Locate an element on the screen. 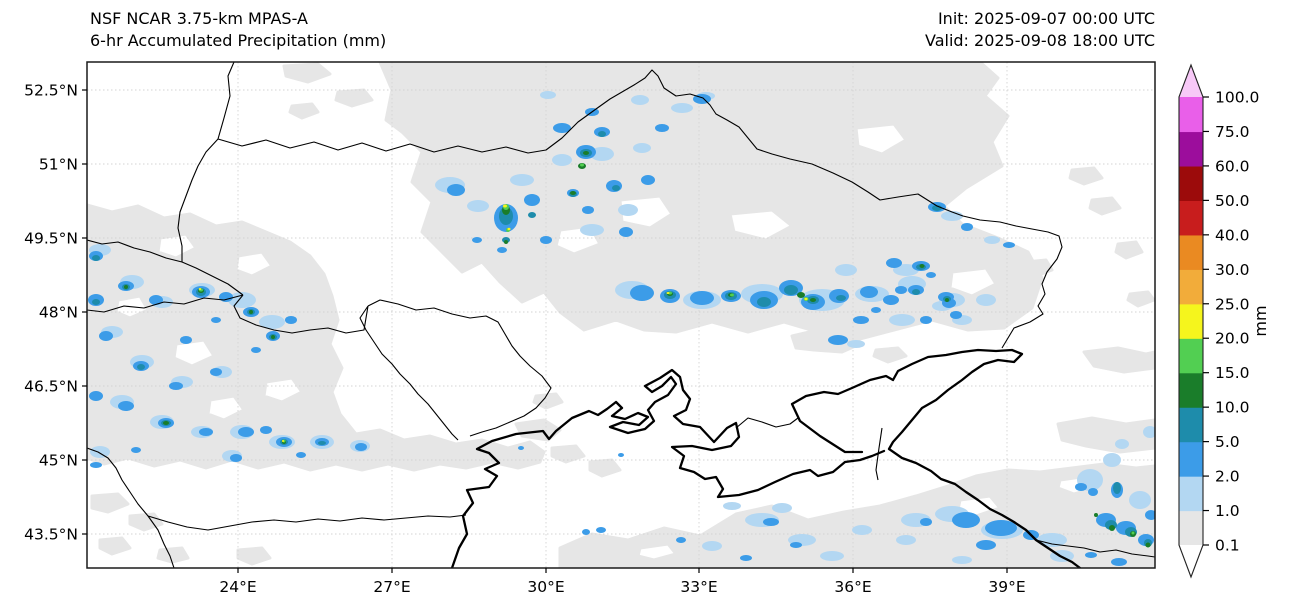 This screenshot has height=614, width=1298. colorbar-tick-label: 50.0 is located at coordinates (1232, 201).